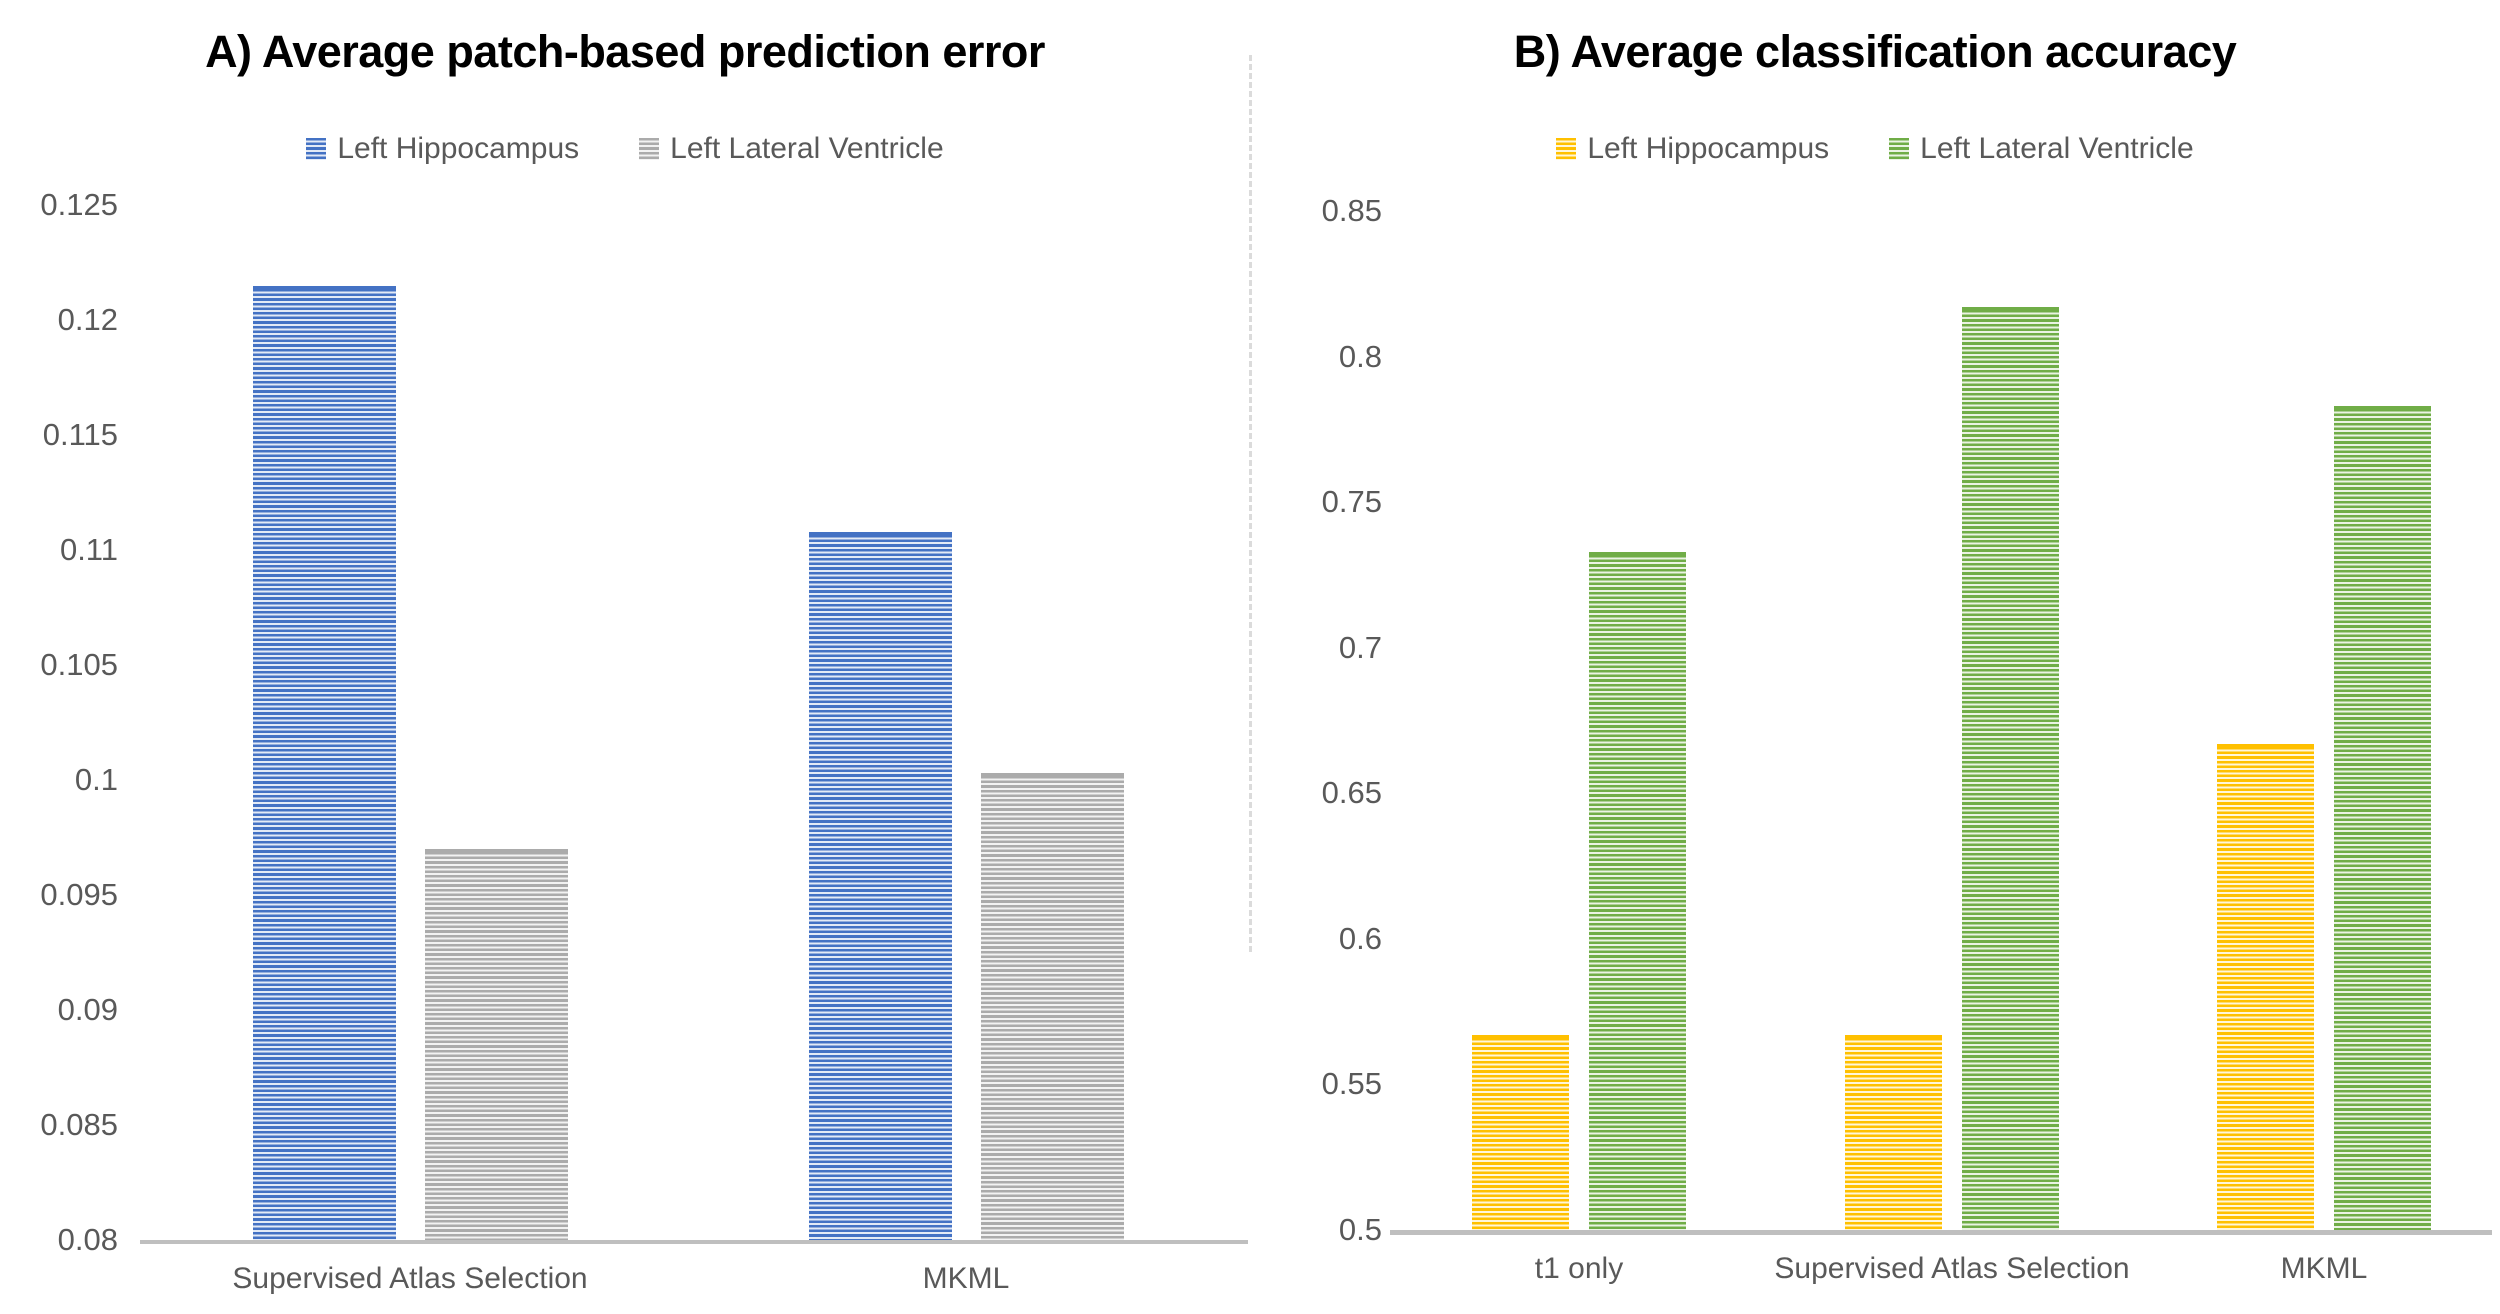  Describe the element at coordinates (1250, 503) in the screenshot. I see `panel-separator-line` at that location.